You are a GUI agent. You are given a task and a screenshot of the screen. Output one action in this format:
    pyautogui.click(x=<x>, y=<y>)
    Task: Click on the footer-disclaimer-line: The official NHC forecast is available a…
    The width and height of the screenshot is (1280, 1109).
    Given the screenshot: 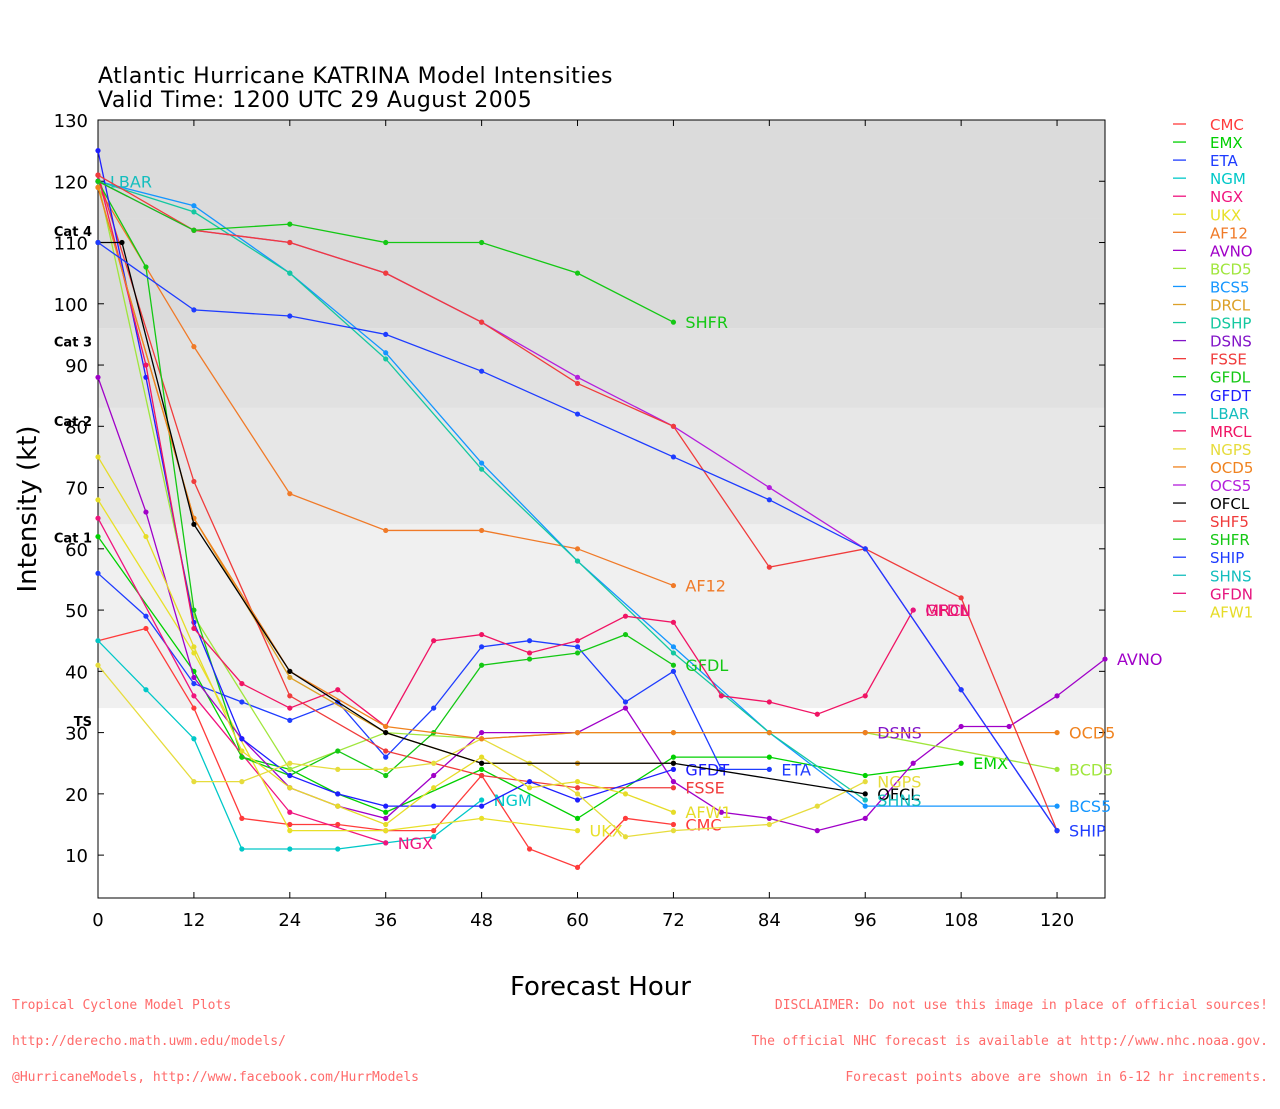 What is the action you would take?
    pyautogui.click(x=1009, y=1041)
    